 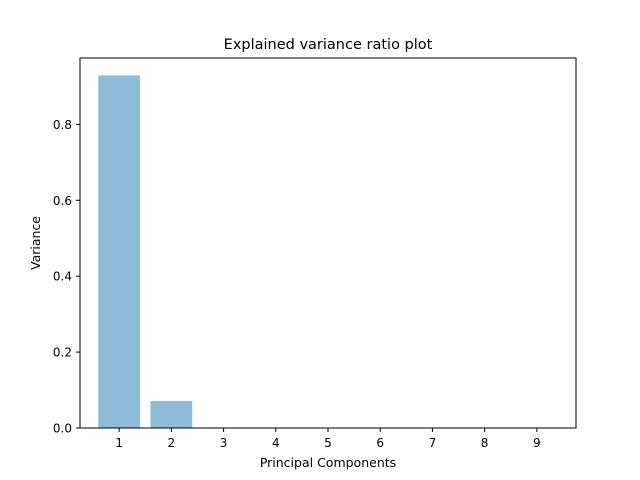 What do you see at coordinates (537, 443) in the screenshot?
I see `x-tick-label: 9` at bounding box center [537, 443].